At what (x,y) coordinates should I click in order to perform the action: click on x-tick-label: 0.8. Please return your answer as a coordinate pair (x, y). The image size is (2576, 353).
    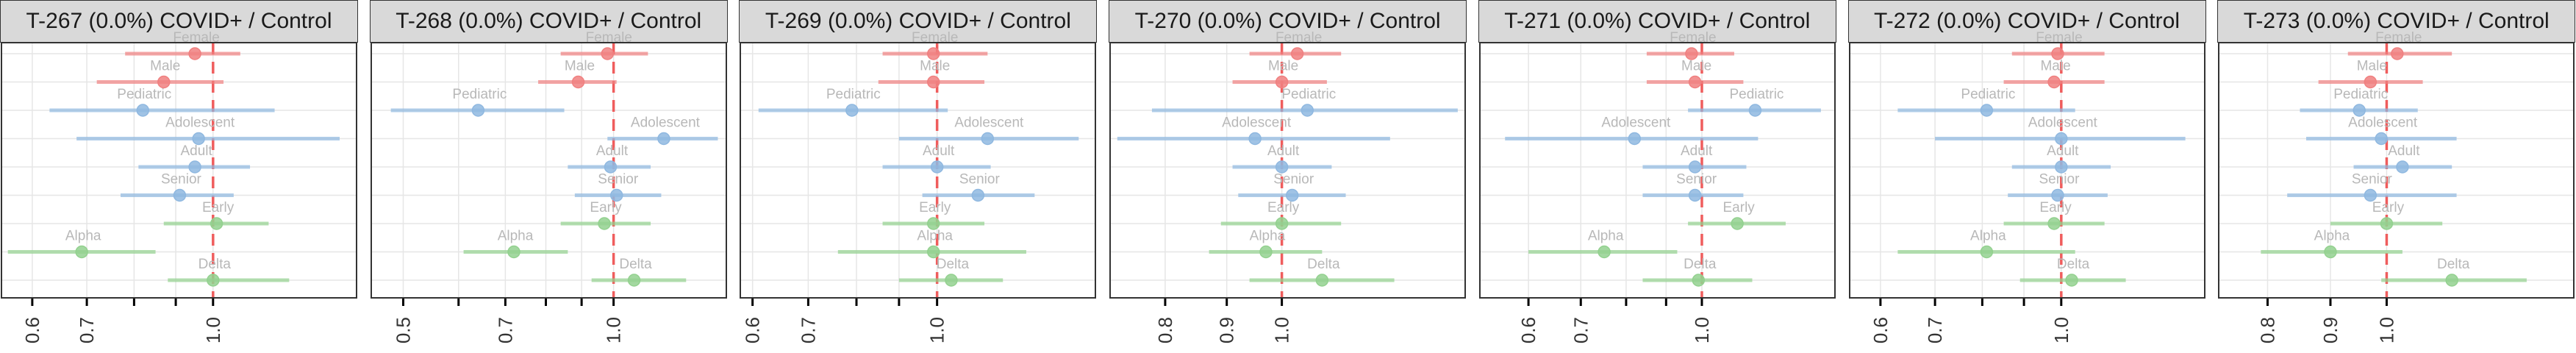
    Looking at the image, I should click on (1165, 330).